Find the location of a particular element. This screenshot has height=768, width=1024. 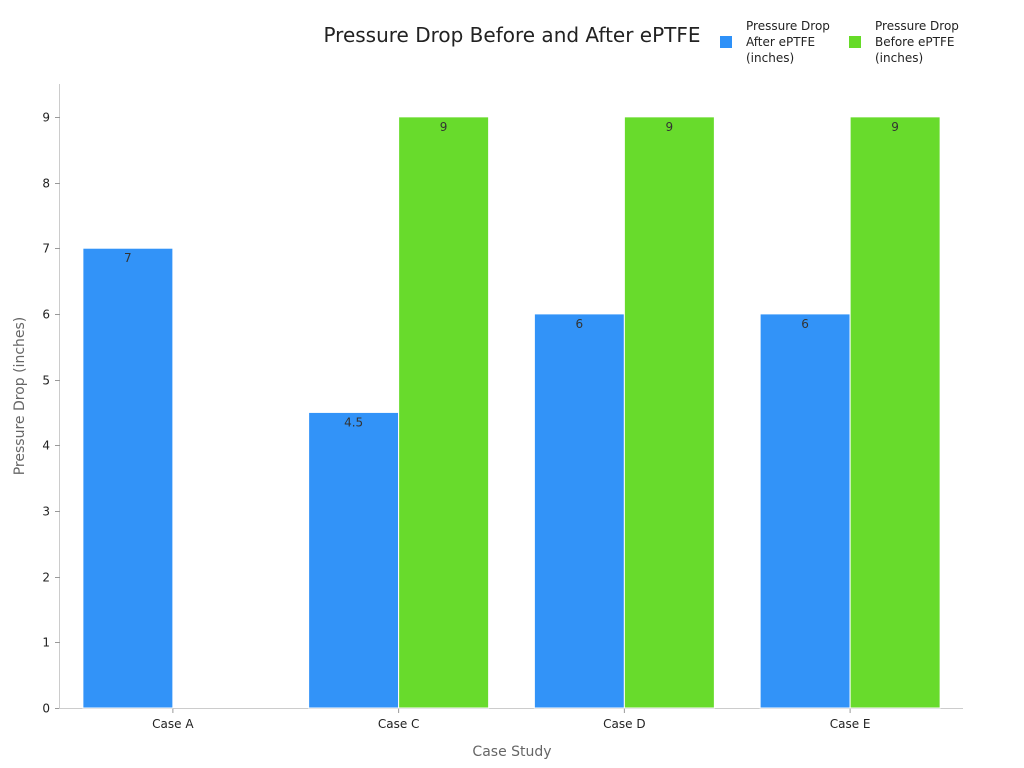

y-tick-label: 1 is located at coordinates (46, 643).